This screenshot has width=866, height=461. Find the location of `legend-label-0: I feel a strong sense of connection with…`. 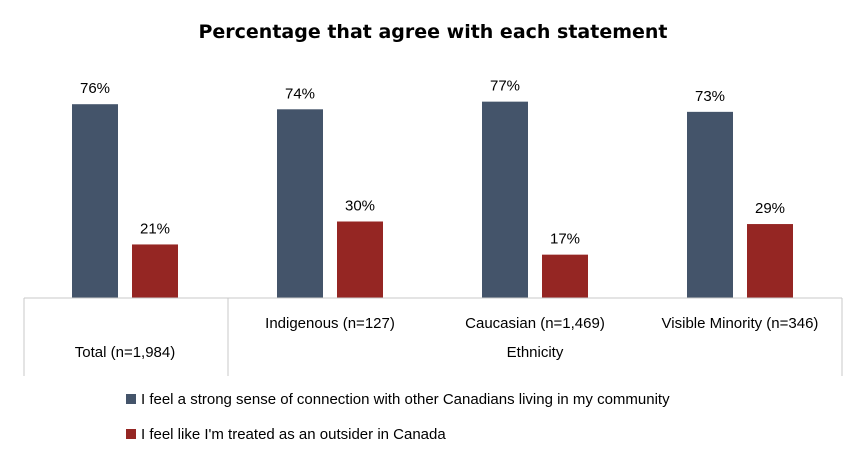

legend-label-0: I feel a strong sense of connection with… is located at coordinates (405, 399).